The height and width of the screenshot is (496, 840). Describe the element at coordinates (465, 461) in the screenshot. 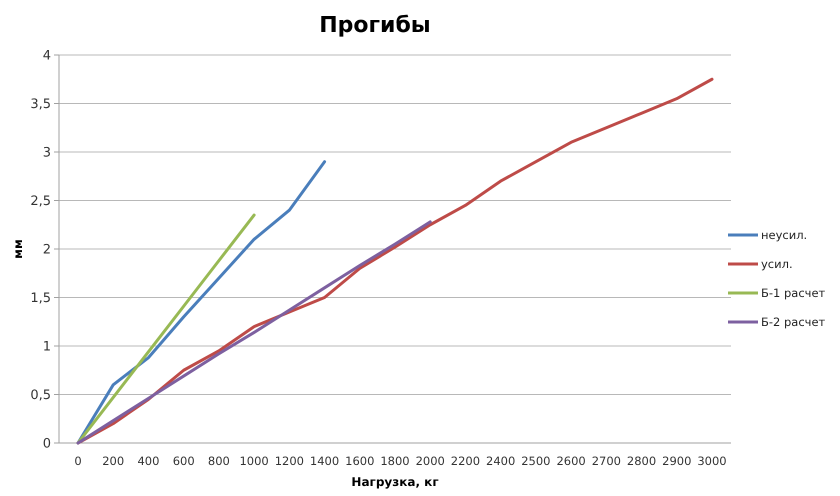

I see `x-tick-label: 2200` at that location.